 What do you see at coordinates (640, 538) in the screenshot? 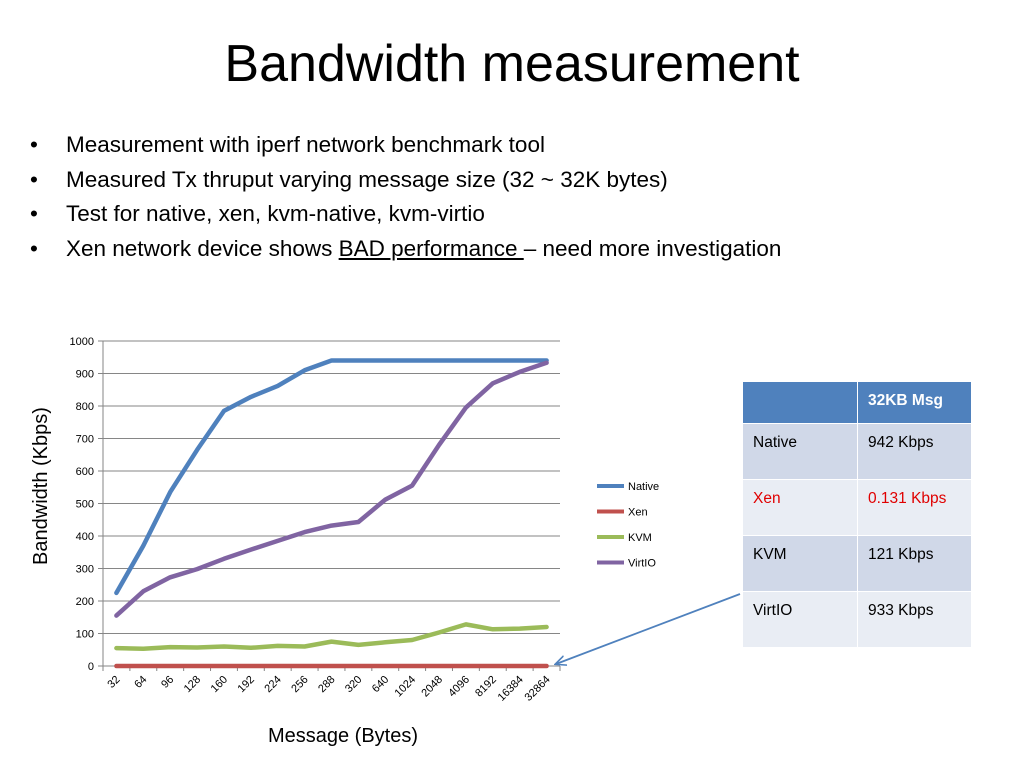
I see `legend-label: KVM` at bounding box center [640, 538].